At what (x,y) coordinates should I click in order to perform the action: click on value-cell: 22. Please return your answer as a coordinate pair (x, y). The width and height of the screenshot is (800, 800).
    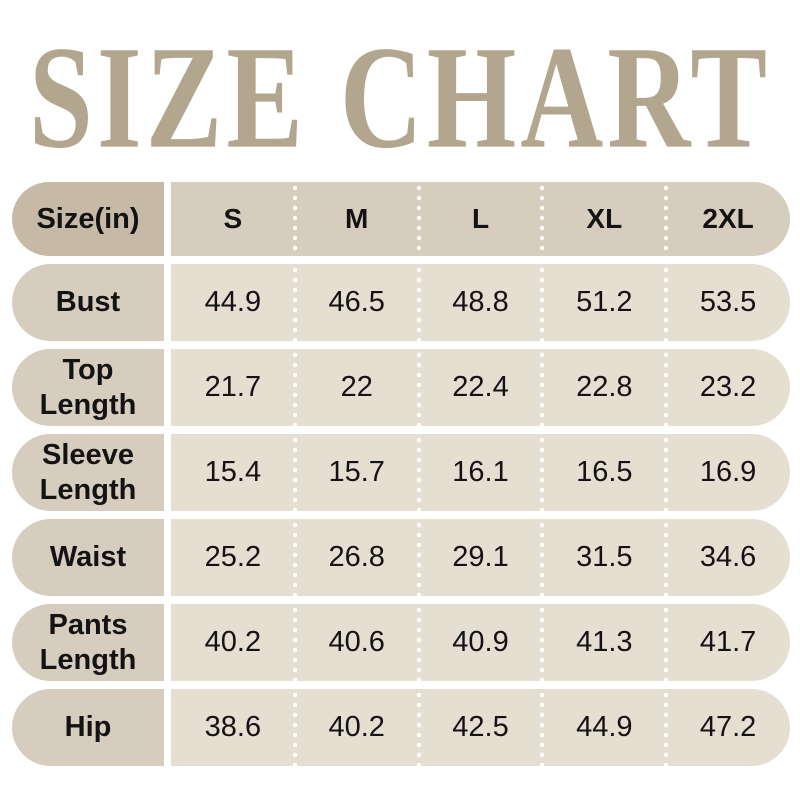
    Looking at the image, I should click on (355, 387).